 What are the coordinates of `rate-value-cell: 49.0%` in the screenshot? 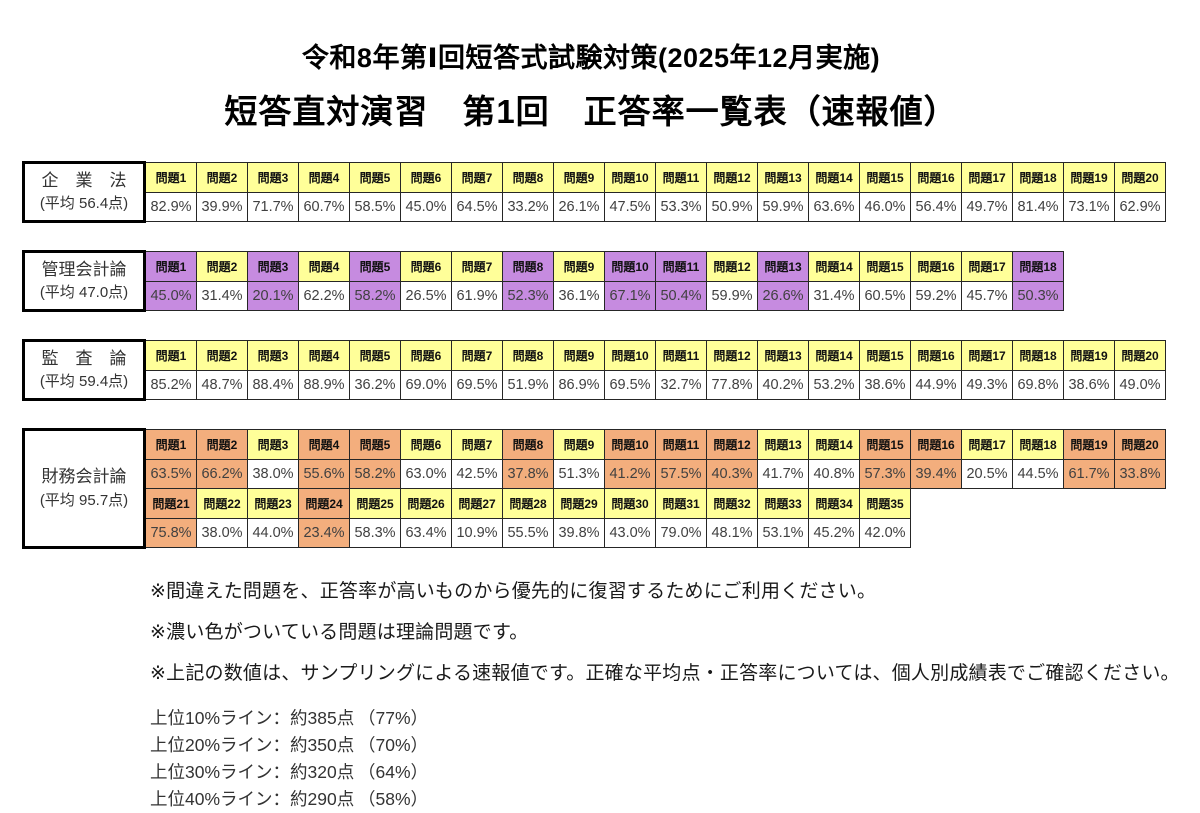 It's located at (1140, 385).